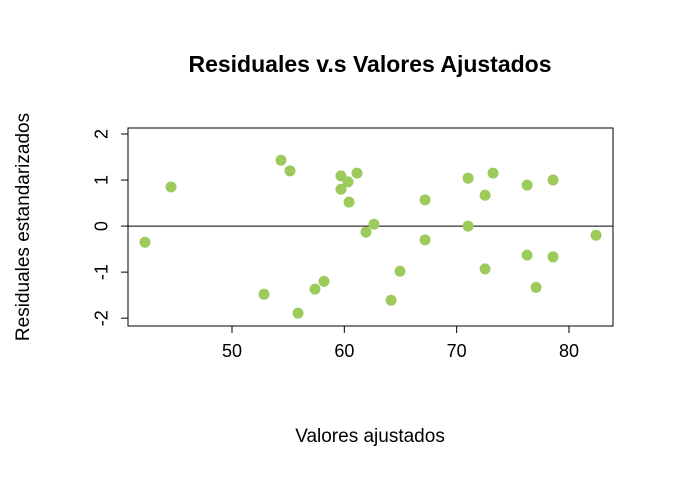 The width and height of the screenshot is (679, 486). What do you see at coordinates (370, 436) in the screenshot?
I see `x-axis-label: Valores ajustados` at bounding box center [370, 436].